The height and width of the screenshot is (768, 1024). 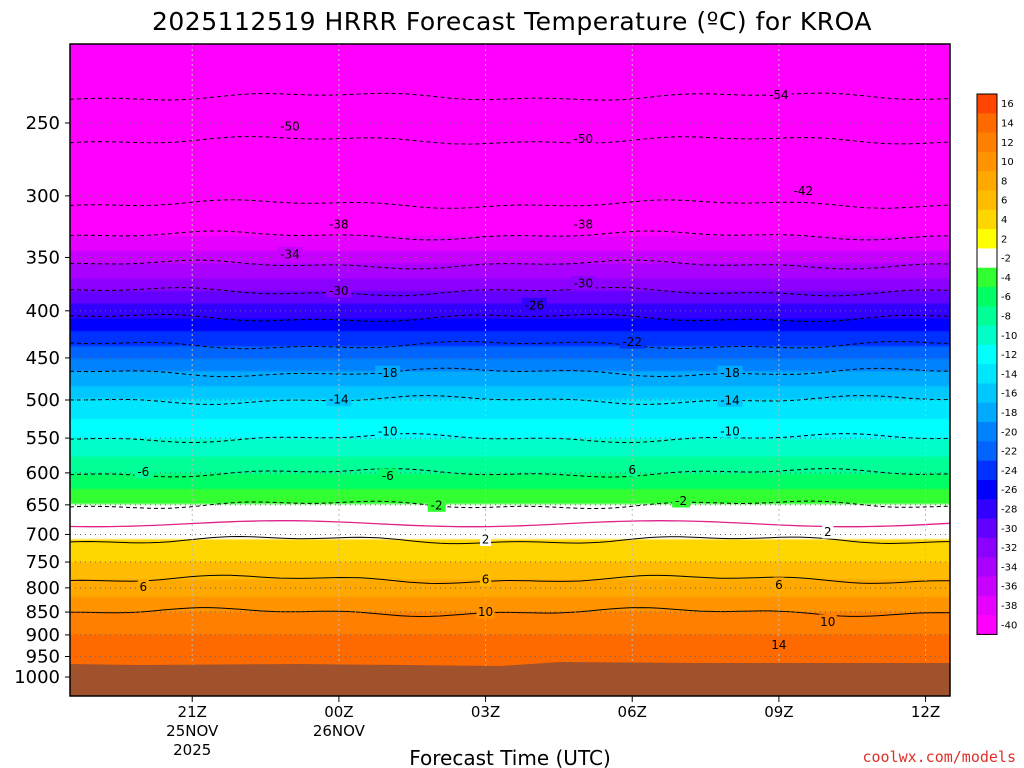 I want to click on contour-label: 14, so click(x=778, y=645).